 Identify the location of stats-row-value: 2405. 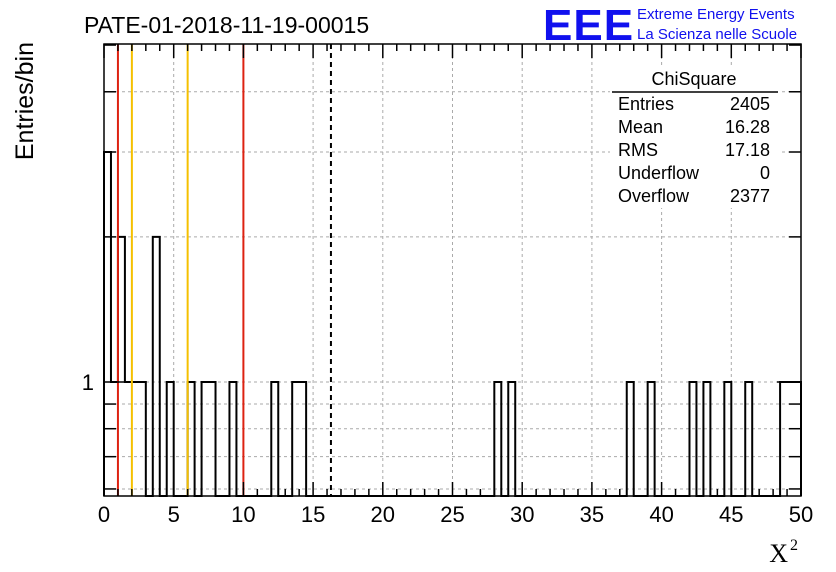
(750, 104).